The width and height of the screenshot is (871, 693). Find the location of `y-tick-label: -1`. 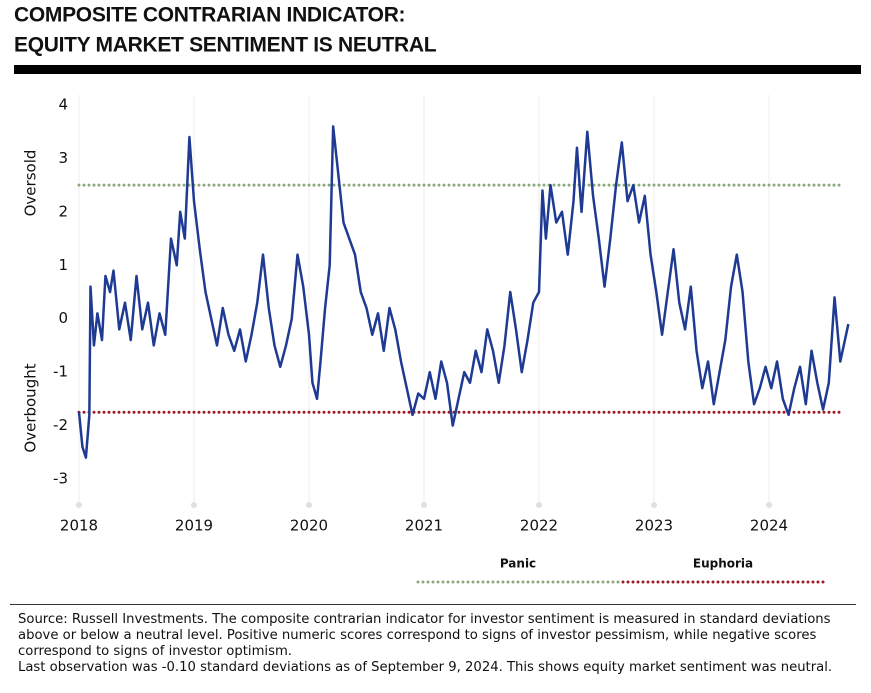

y-tick-label: -1 is located at coordinates (60, 372).